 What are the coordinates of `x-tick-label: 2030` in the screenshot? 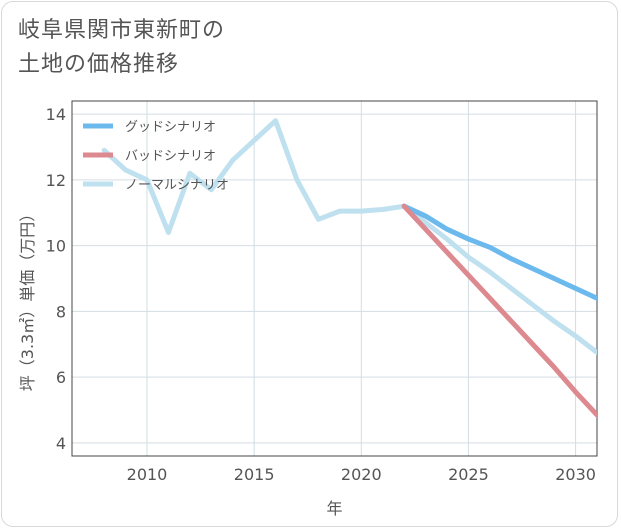 It's located at (575, 474).